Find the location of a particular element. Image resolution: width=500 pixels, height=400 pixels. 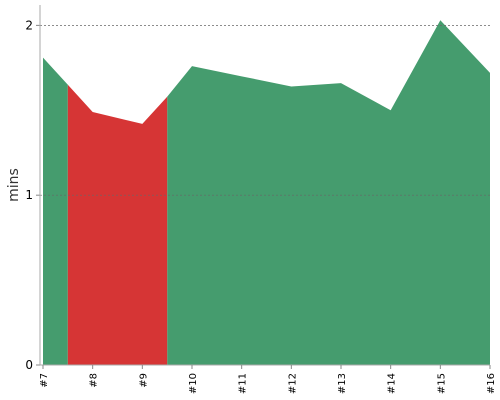

x-tick-label: #15 is located at coordinates (441, 383).